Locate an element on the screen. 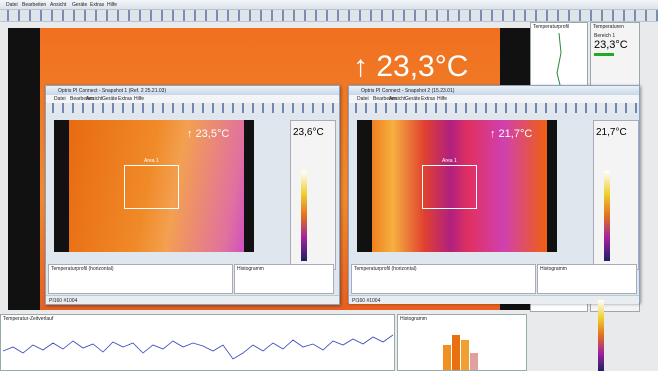  timeline-graph is located at coordinates (198, 347).